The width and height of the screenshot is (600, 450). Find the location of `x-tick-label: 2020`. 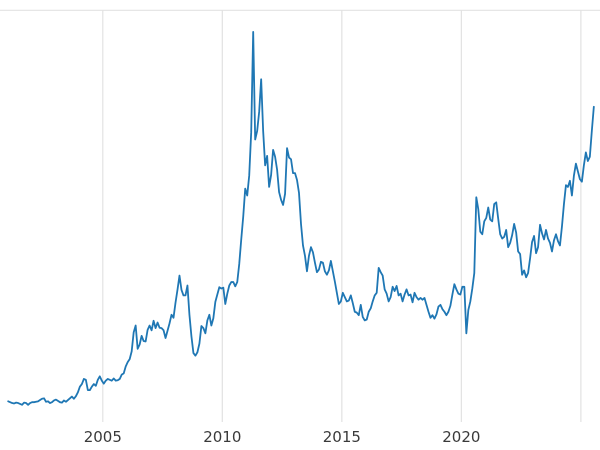

x-tick-label: 2020 is located at coordinates (461, 437).